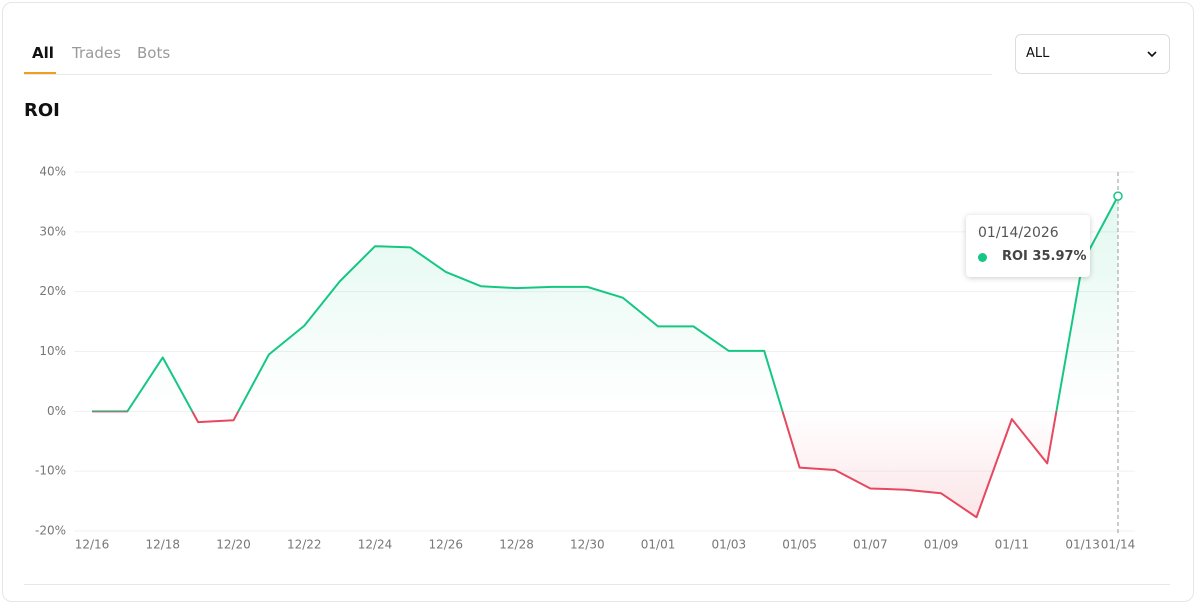 This screenshot has width=1200, height=602. Describe the element at coordinates (658, 545) in the screenshot. I see `x-tick-label: 01/01` at that location.